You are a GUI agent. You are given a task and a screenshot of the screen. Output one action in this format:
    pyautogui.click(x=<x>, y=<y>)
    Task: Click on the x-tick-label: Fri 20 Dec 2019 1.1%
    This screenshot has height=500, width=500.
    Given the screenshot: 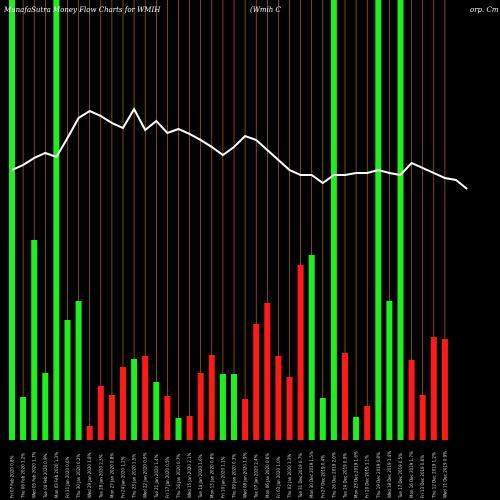 What is the action you would take?
    pyautogui.click(x=367, y=476)
    